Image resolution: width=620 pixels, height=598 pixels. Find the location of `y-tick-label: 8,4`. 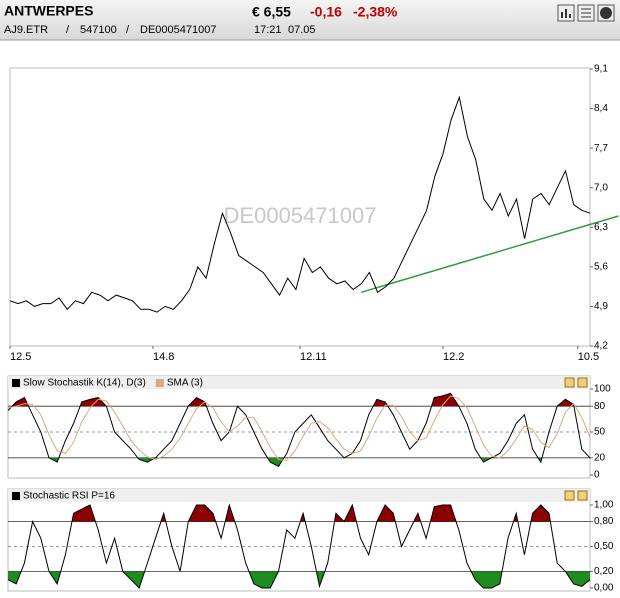

y-tick-label: 8,4 is located at coordinates (601, 108).